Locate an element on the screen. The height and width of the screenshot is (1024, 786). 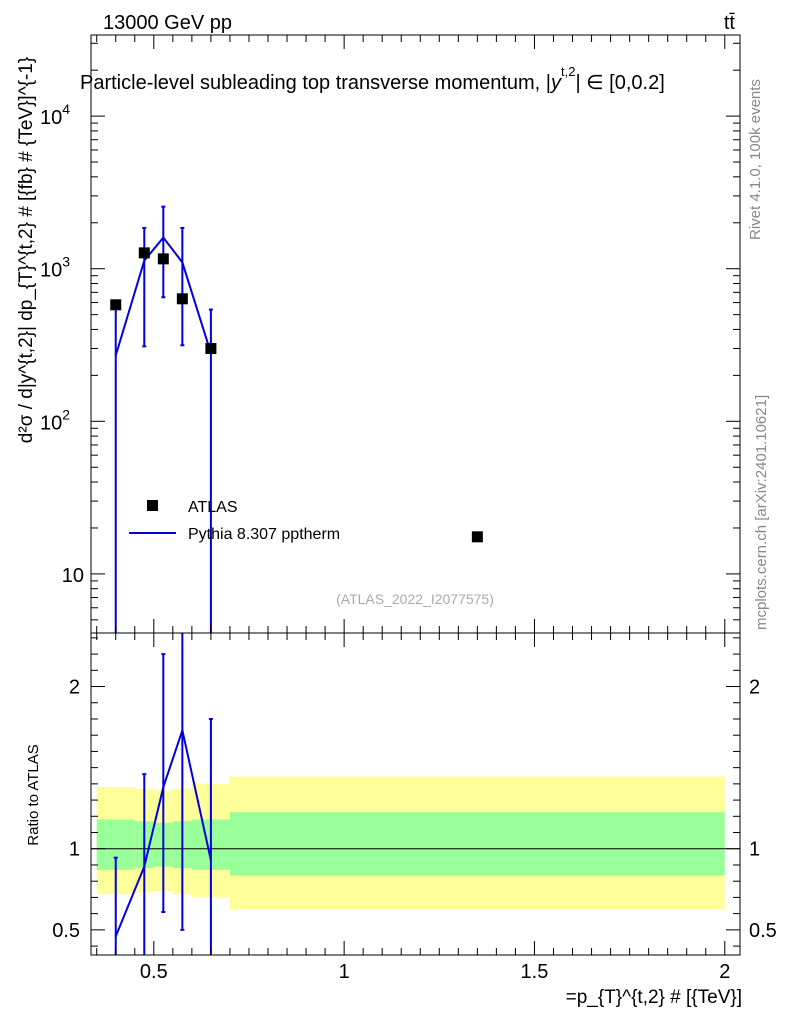
main-y-tick-label-exp: 2 is located at coordinates (66, 414).